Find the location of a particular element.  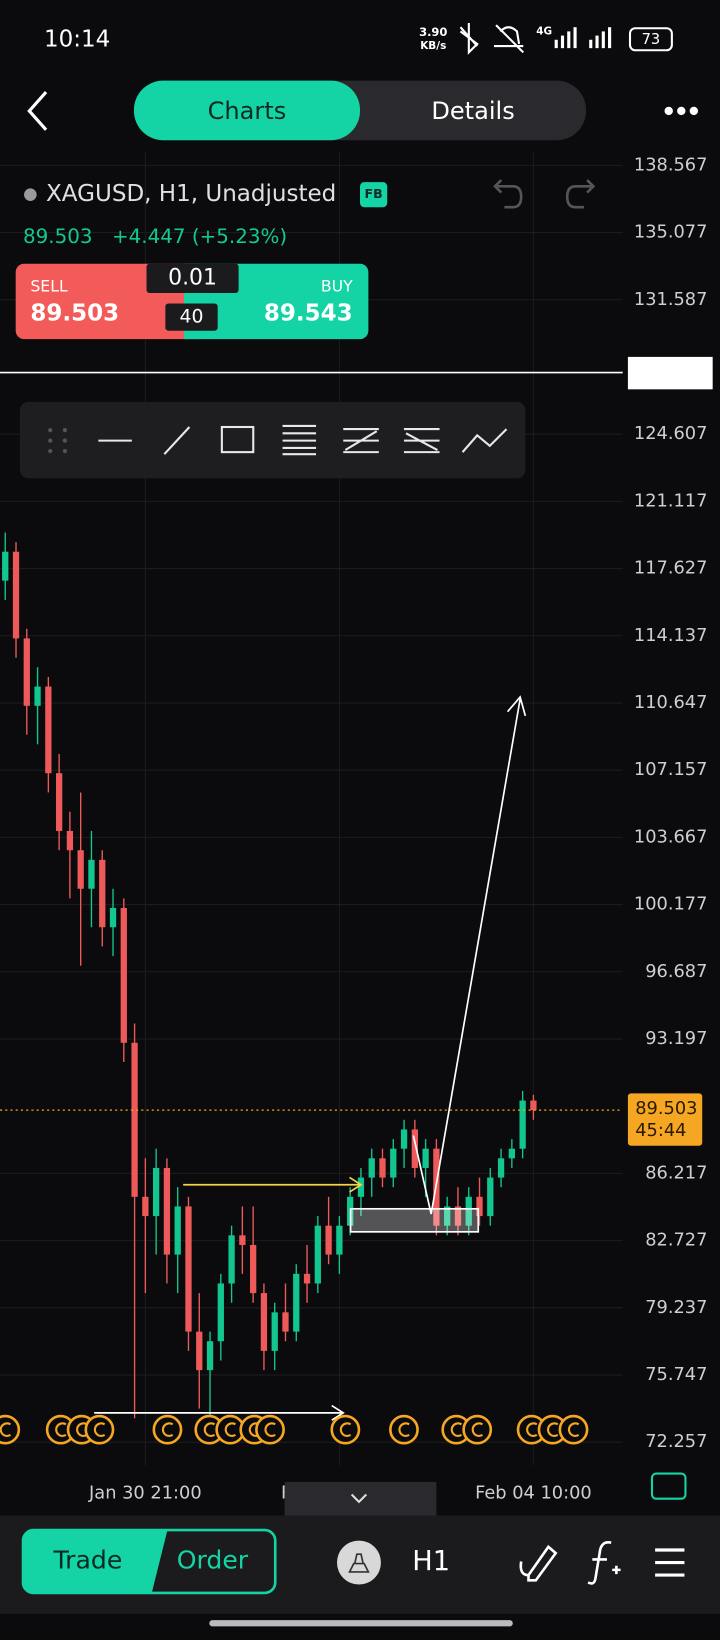

expand-handle is located at coordinates (360, 1498).